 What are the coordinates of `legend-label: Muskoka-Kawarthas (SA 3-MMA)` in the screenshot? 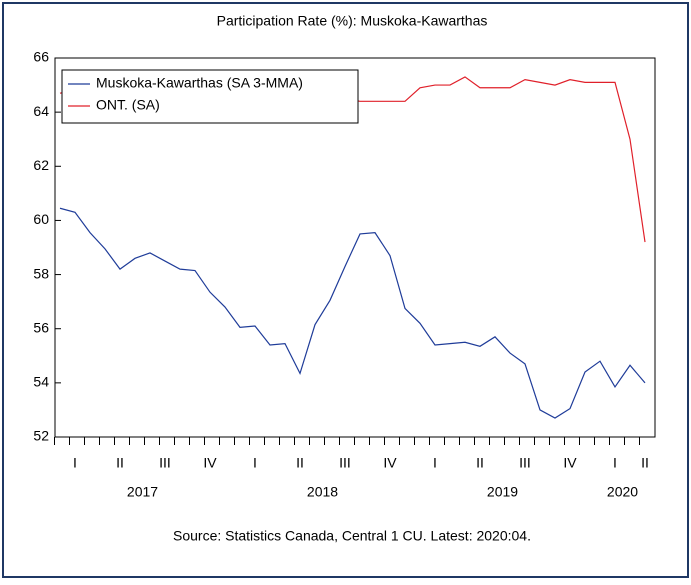 It's located at (199, 83).